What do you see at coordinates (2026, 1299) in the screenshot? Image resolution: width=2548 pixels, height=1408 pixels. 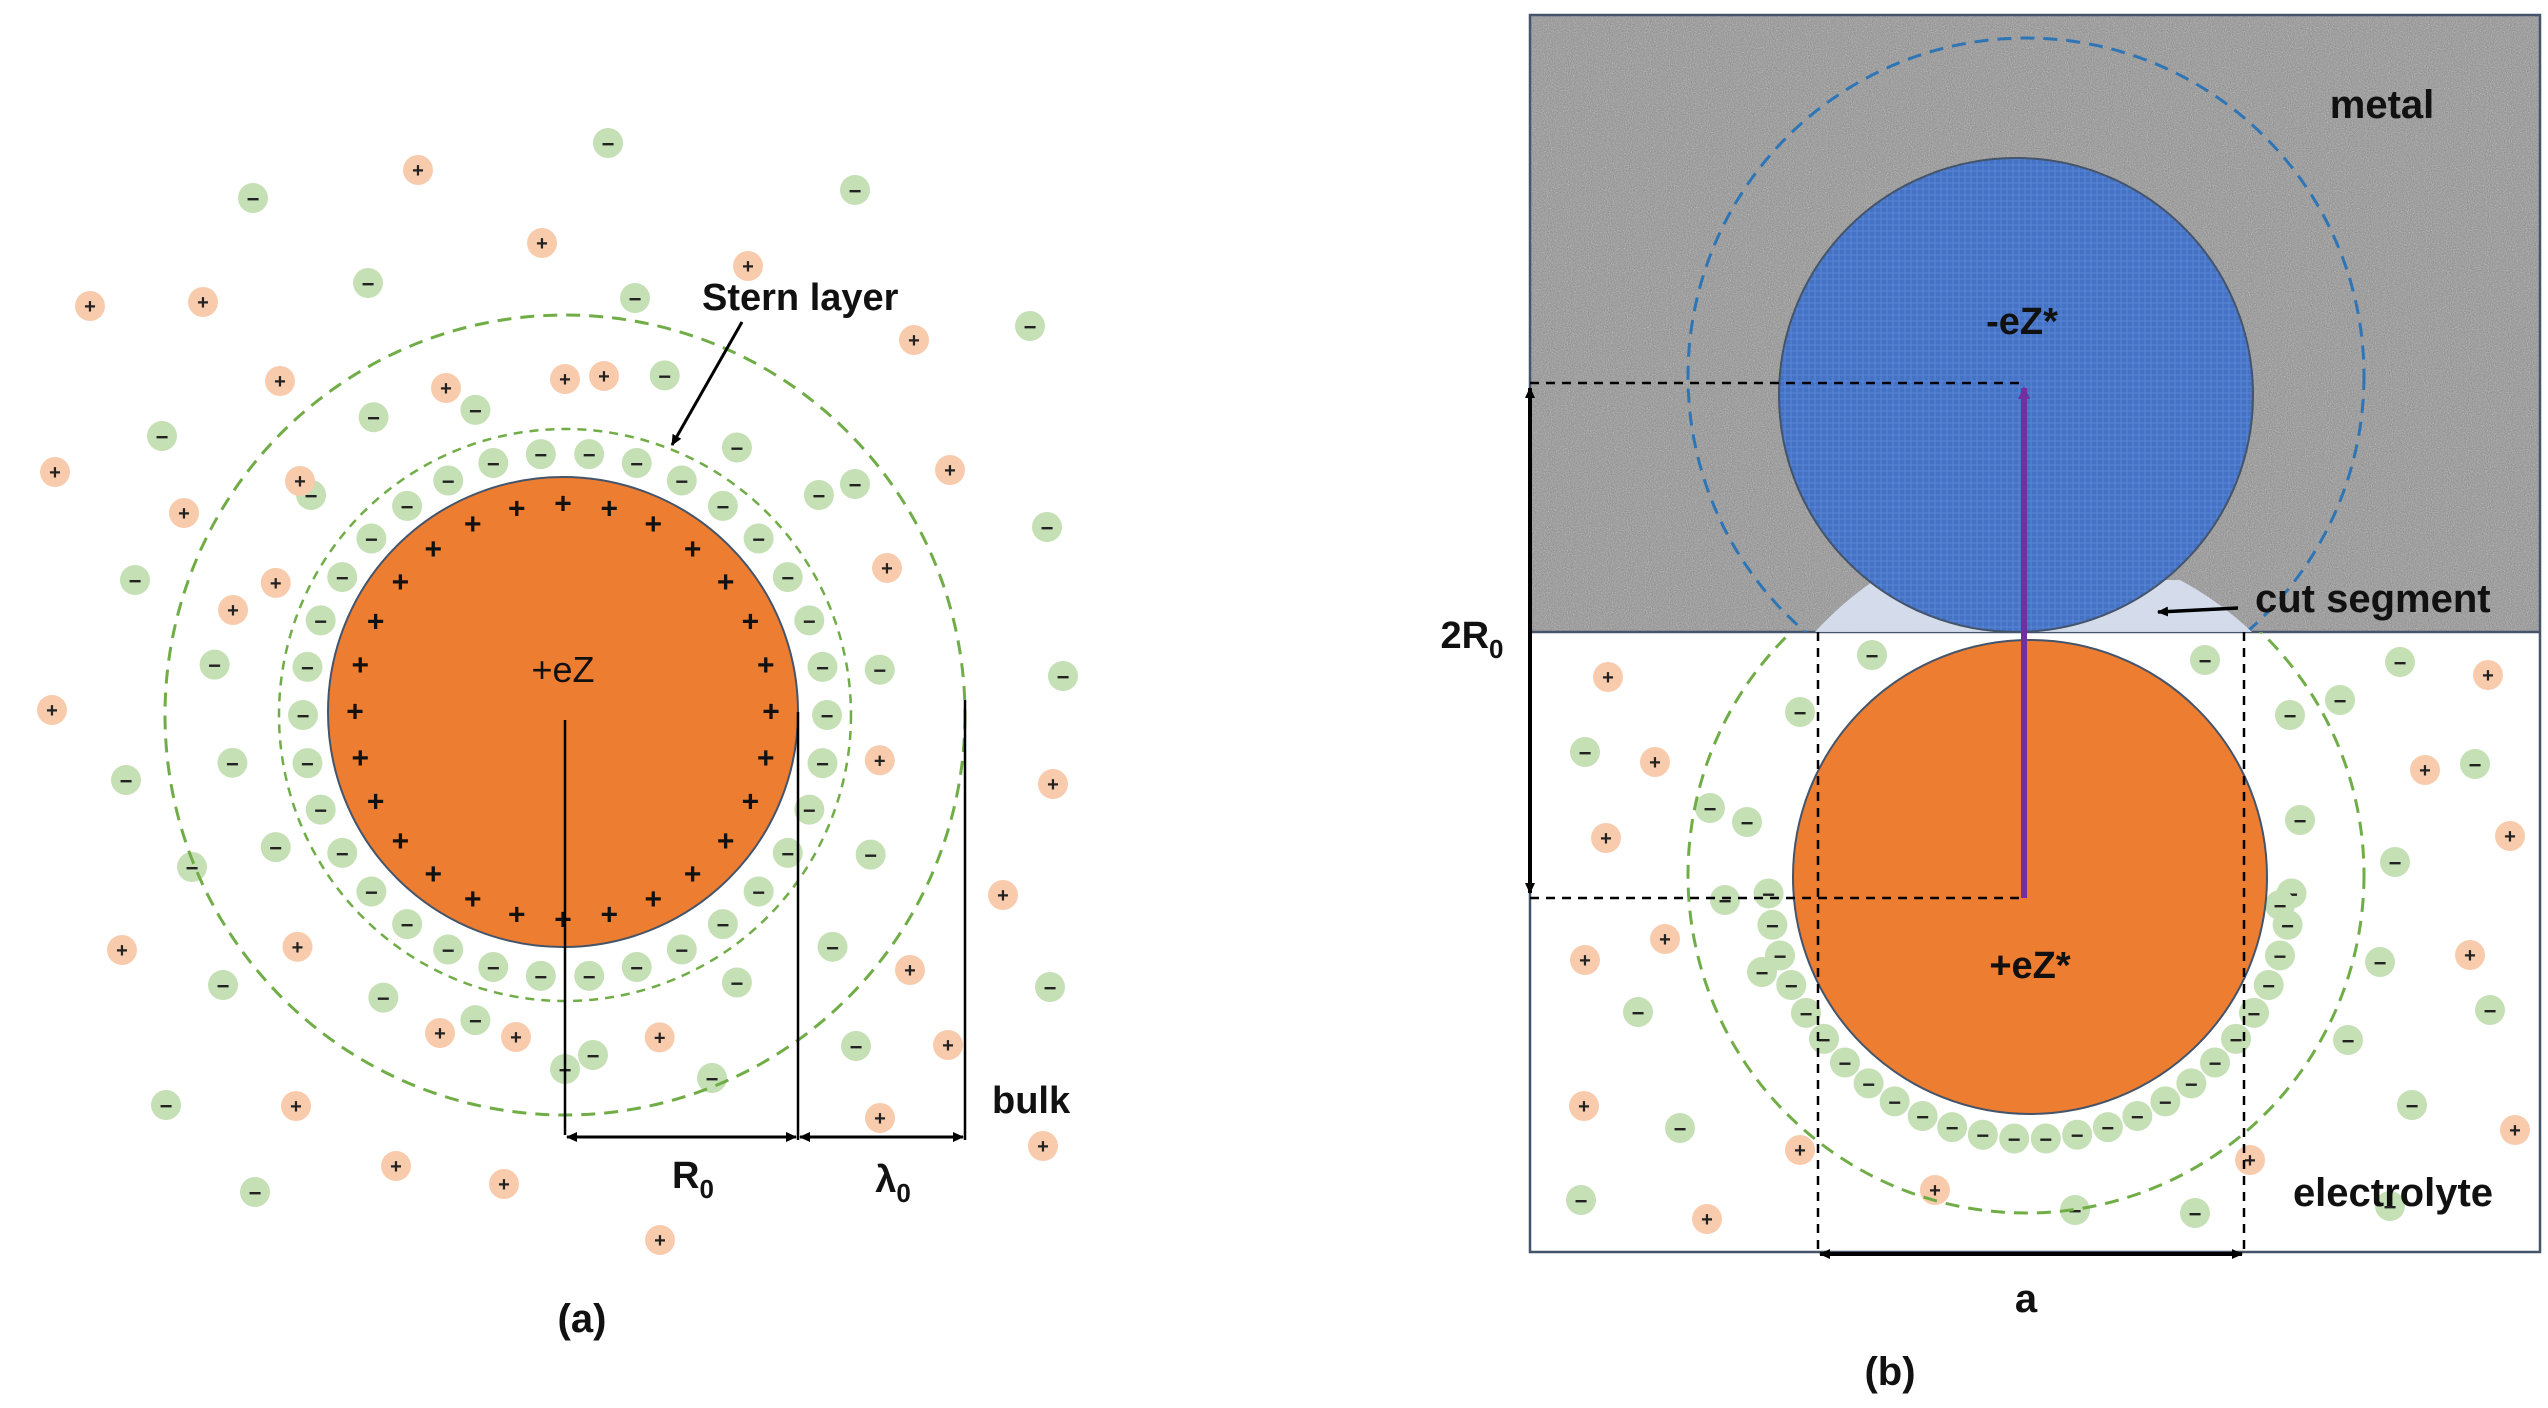 I see `width-label: a` at bounding box center [2026, 1299].